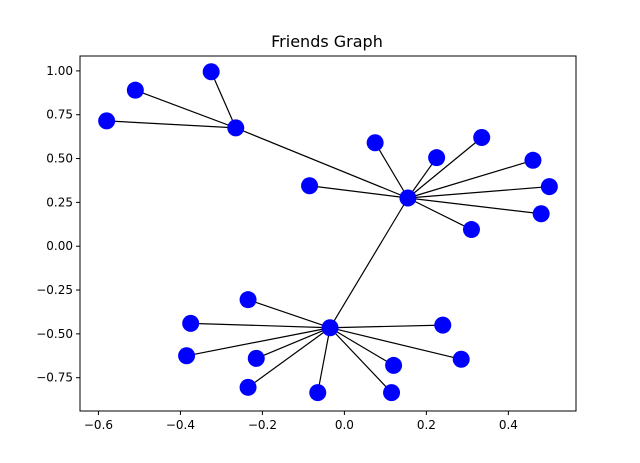  What do you see at coordinates (361, 346) in the screenshot?
I see `edge-hub-bottom-n21` at bounding box center [361, 346].